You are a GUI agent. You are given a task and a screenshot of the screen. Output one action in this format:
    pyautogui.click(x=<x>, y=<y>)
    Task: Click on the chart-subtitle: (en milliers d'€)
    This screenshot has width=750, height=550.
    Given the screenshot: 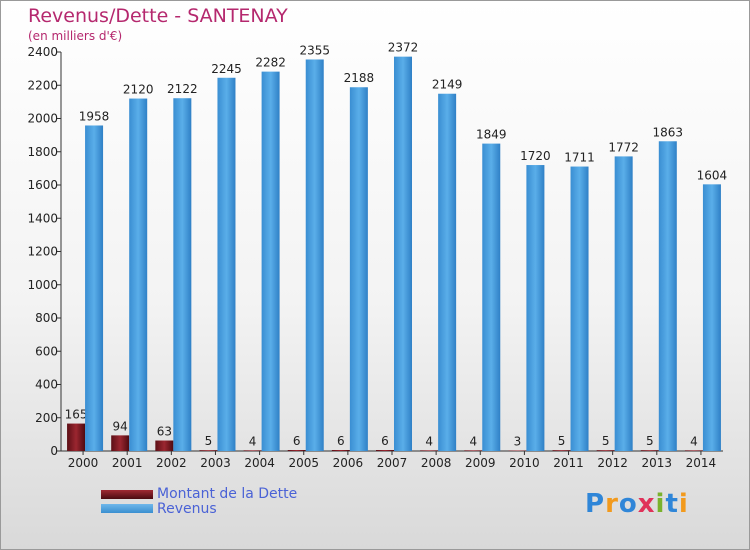 What is the action you would take?
    pyautogui.click(x=75, y=36)
    